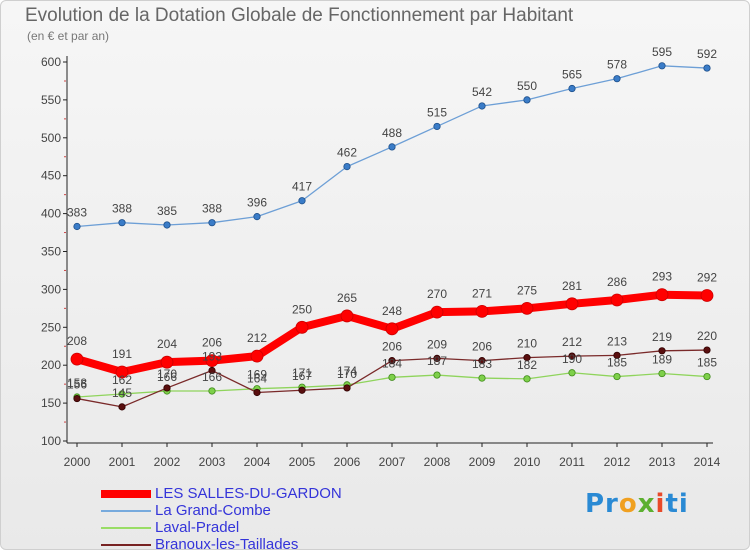 This screenshot has height=550, width=750. I want to click on data-label-s2-9: 183, so click(482, 364).